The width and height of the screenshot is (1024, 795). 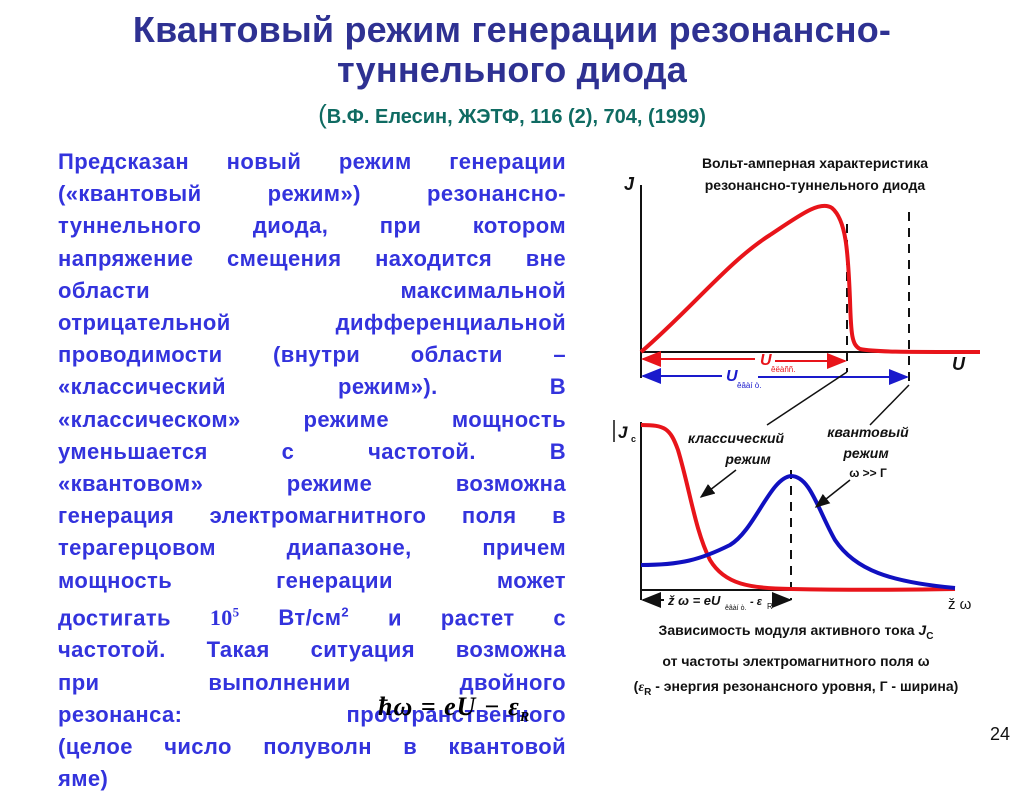 I want to click on citation-paren: (, so click(x=322, y=114).